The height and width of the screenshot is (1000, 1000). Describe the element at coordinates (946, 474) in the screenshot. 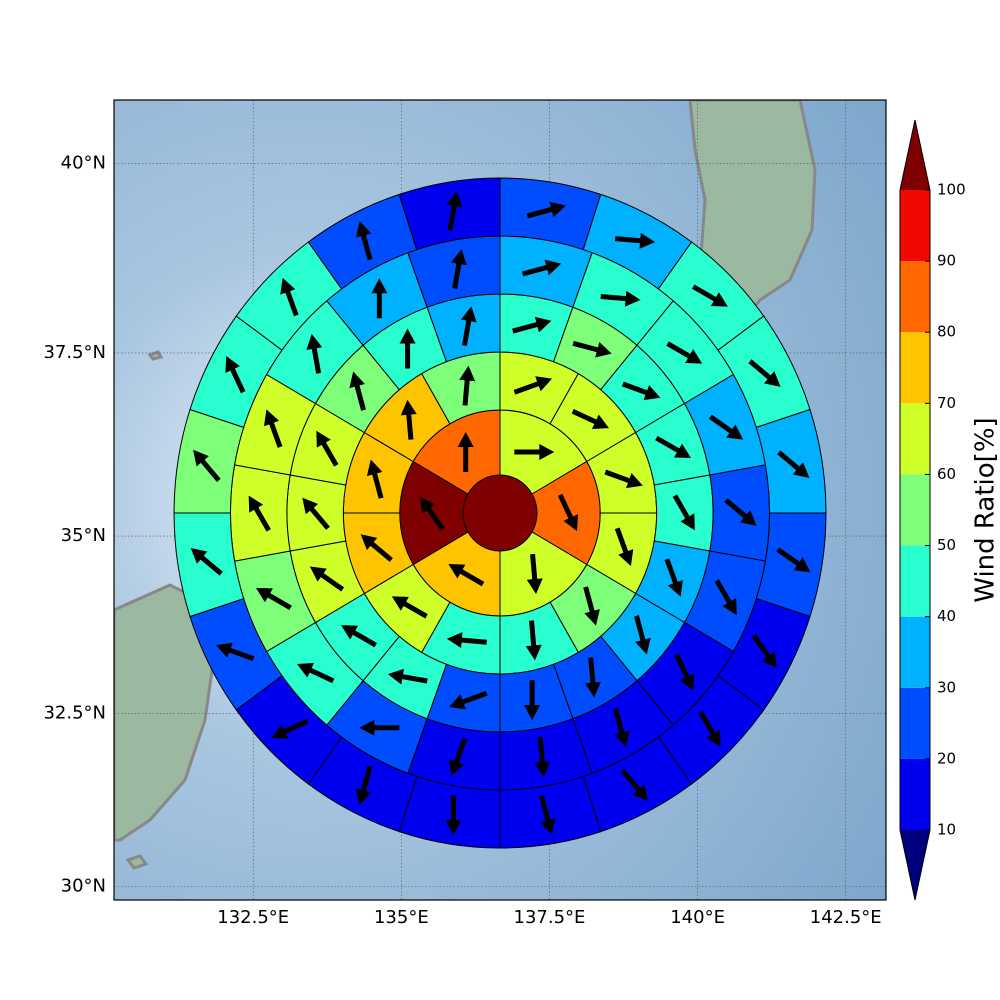

I see `colorbar-tick-label: 60` at that location.